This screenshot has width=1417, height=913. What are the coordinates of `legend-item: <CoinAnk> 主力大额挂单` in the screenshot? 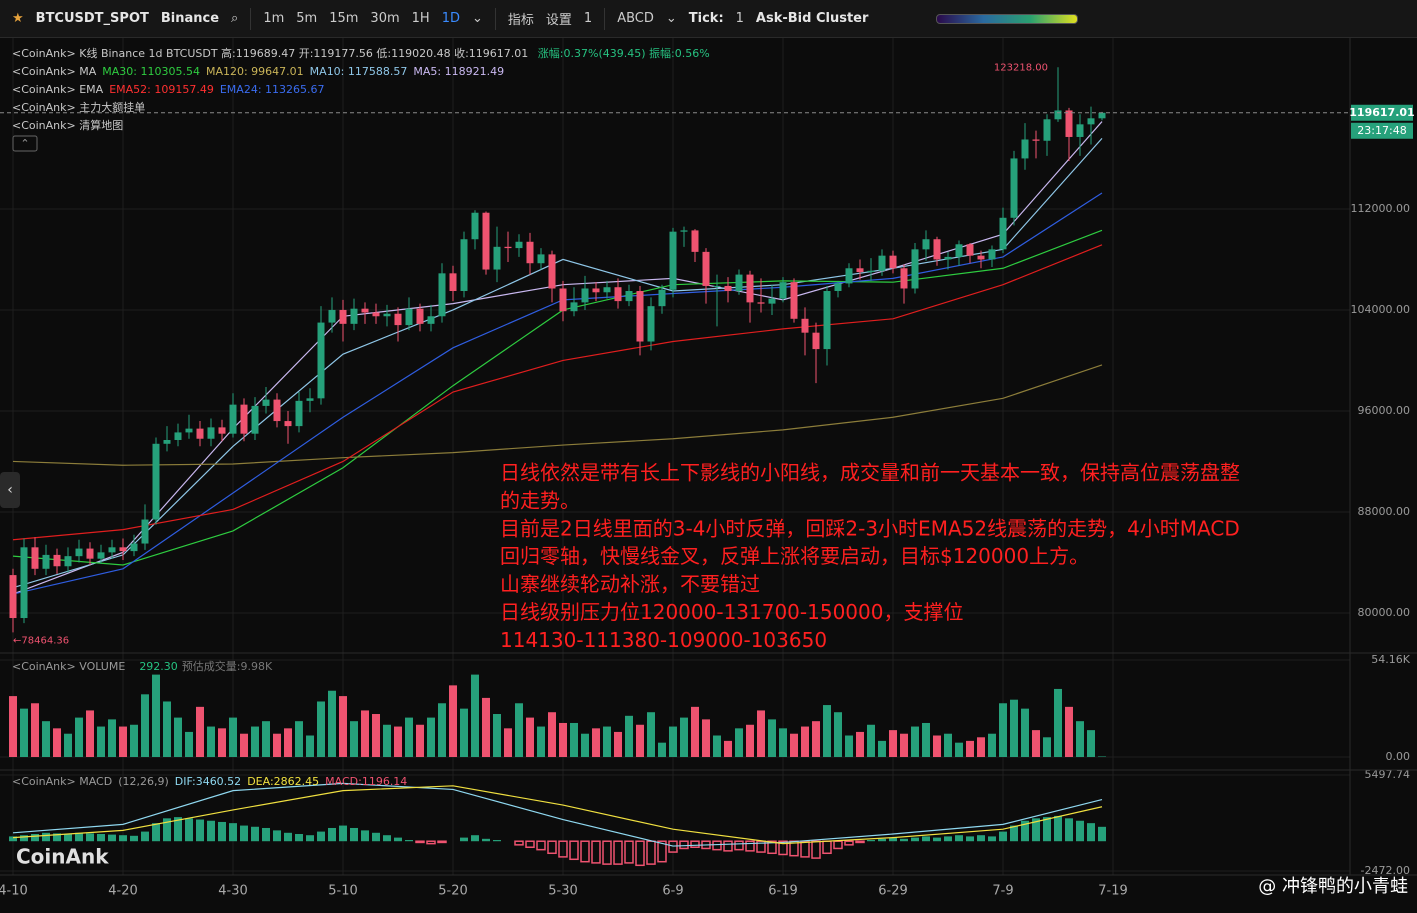 It's located at (78, 107).